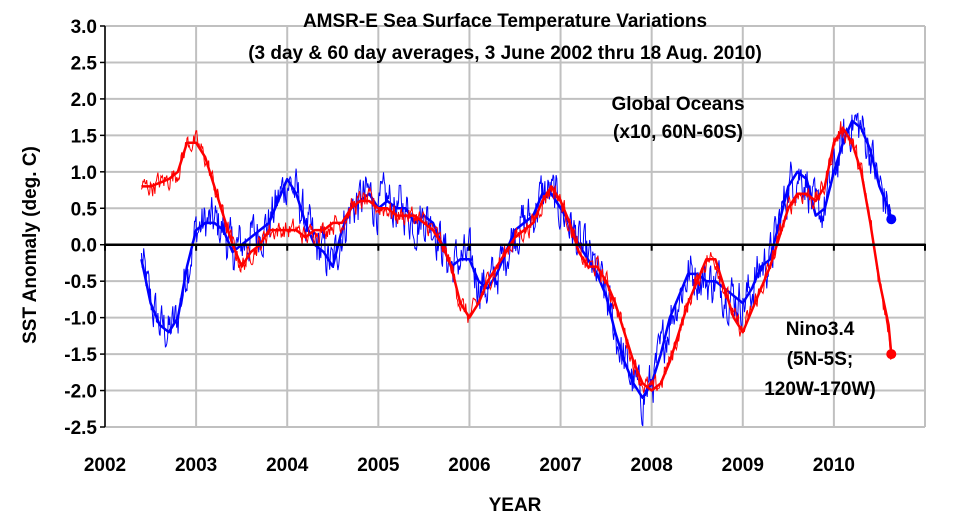  I want to click on nino-label-line2: (5N-5S;, so click(820, 359).